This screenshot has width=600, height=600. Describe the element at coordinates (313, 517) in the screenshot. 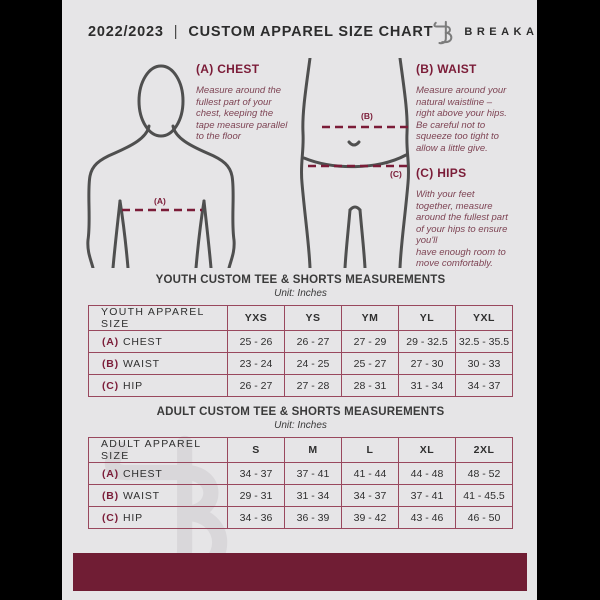

I see `measurement-value-cell: 36 - 39` at that location.